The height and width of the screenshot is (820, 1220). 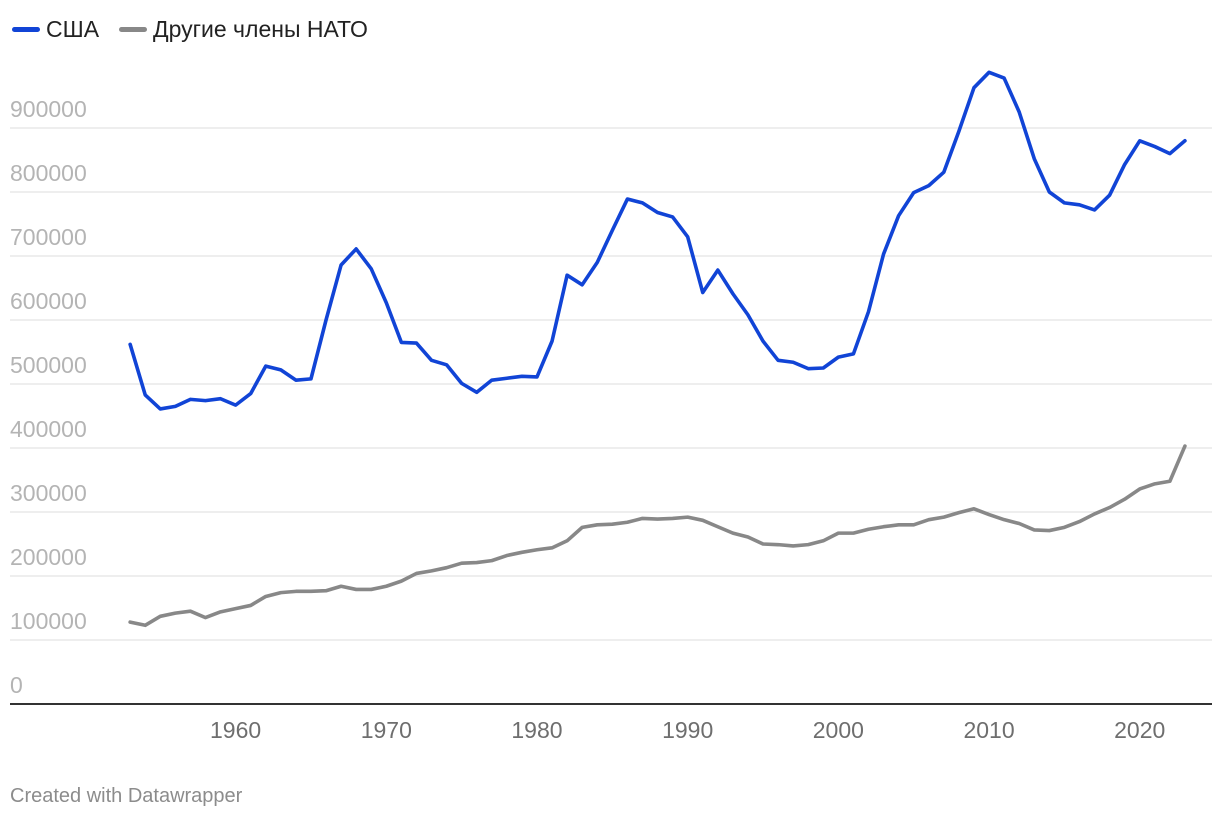 I want to click on x-tick-label-1990: 1990, so click(x=687, y=730).